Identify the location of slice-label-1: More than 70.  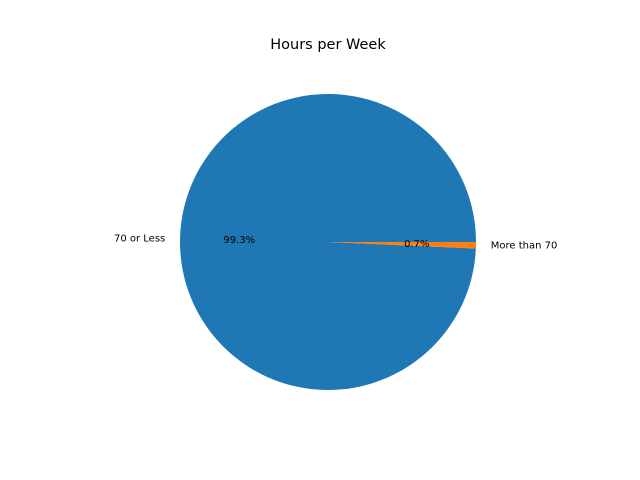
(524, 246).